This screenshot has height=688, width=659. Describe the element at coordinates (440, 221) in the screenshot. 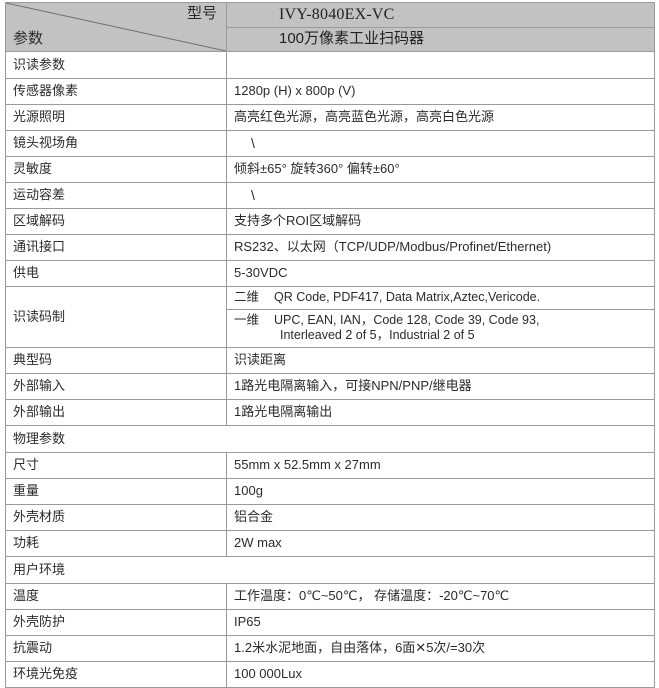

I see `row-value: 支持多个ROI区域解码` at that location.